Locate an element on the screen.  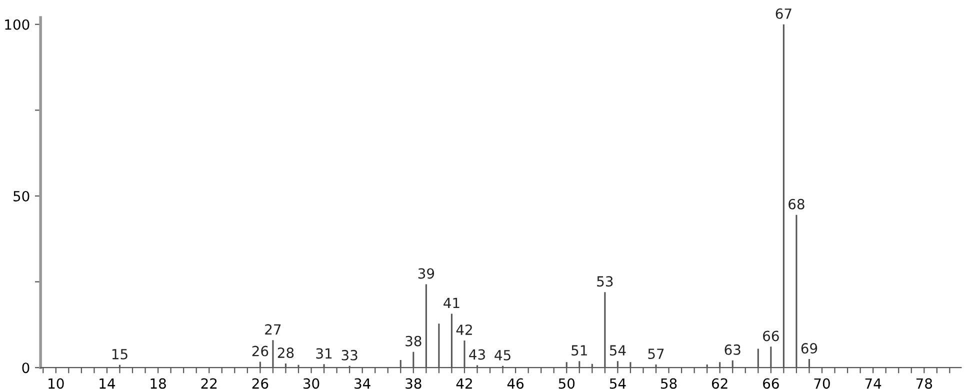
x-tick-label: 22 is located at coordinates (209, 383).